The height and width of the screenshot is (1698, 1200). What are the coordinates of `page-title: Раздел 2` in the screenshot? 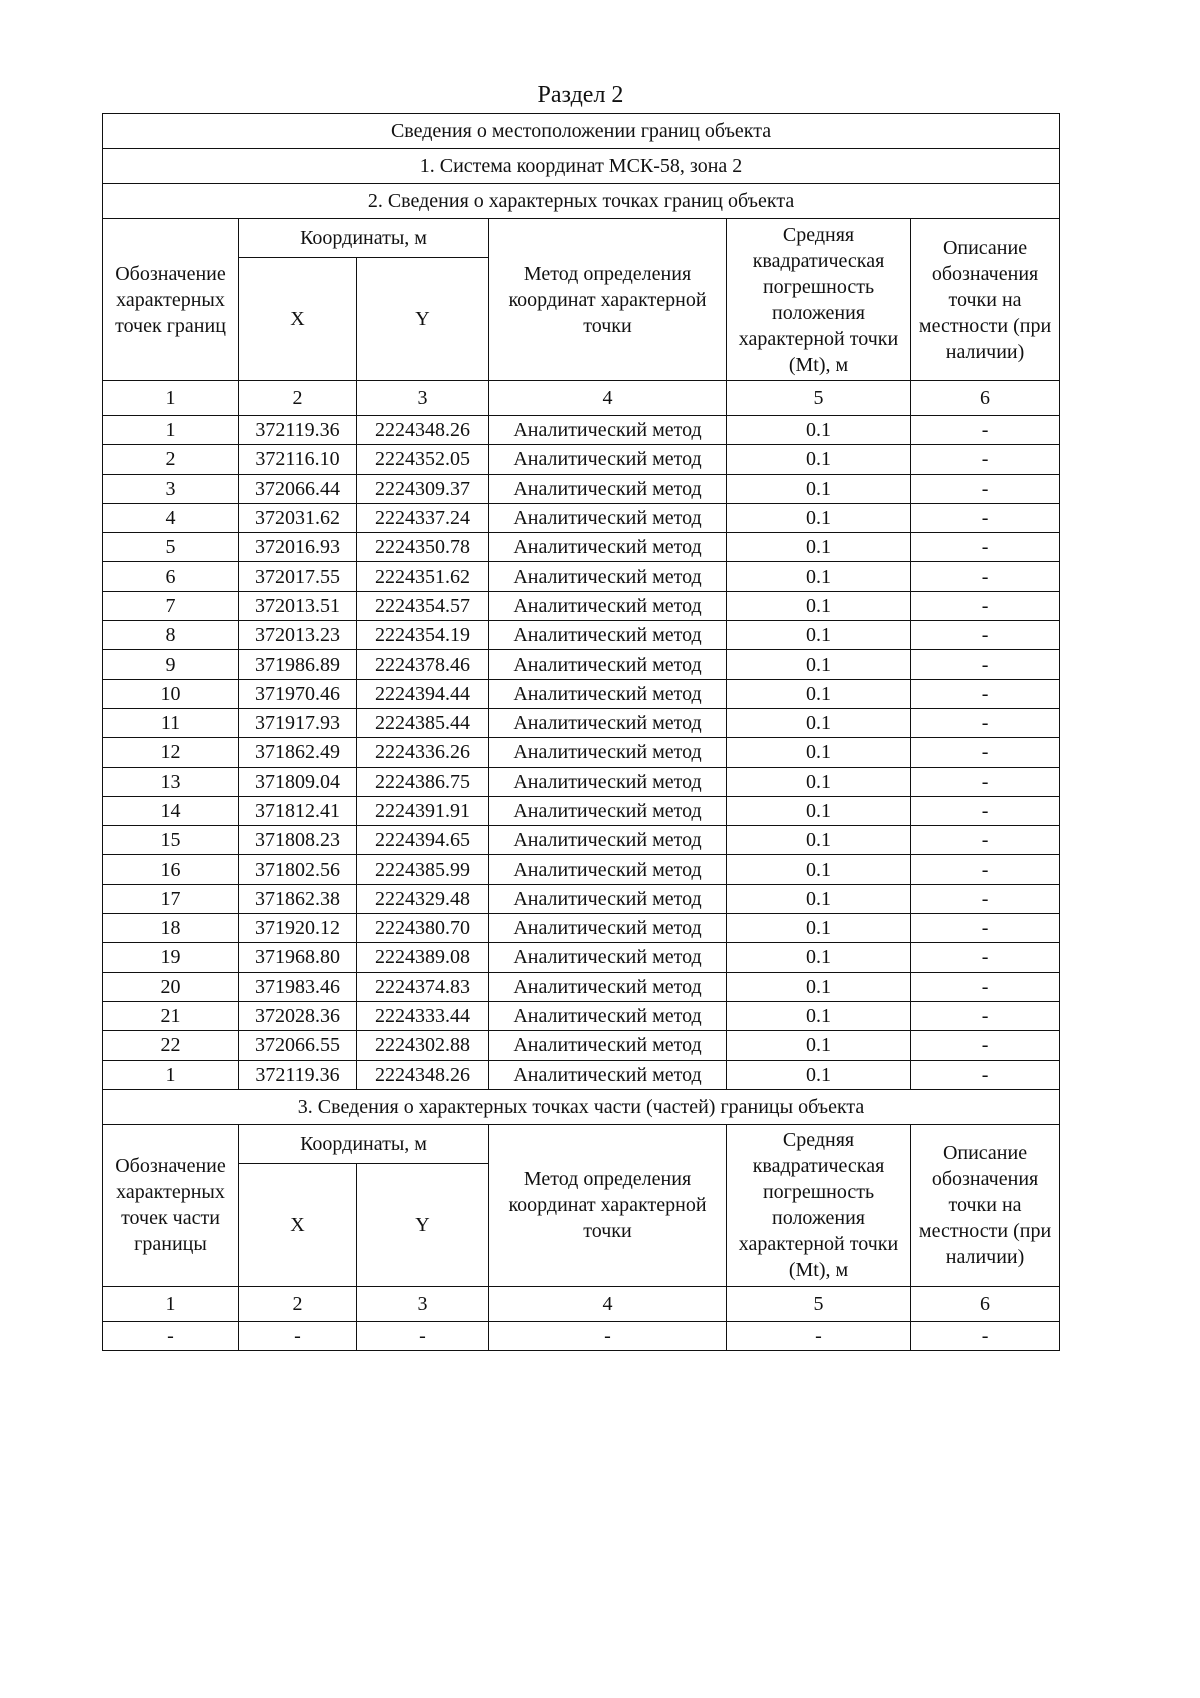 It's located at (580, 95).